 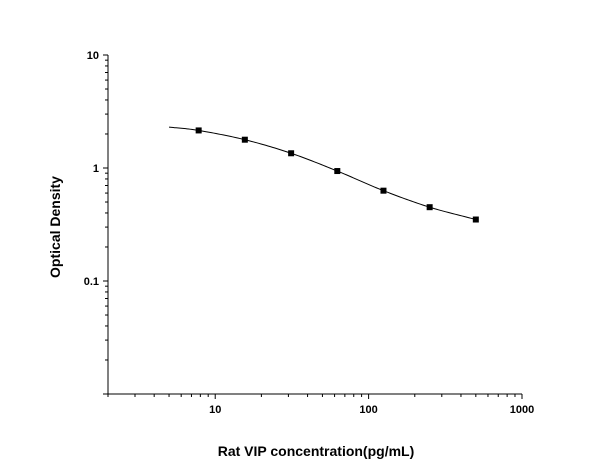 I want to click on points-layer, so click(x=337, y=175).